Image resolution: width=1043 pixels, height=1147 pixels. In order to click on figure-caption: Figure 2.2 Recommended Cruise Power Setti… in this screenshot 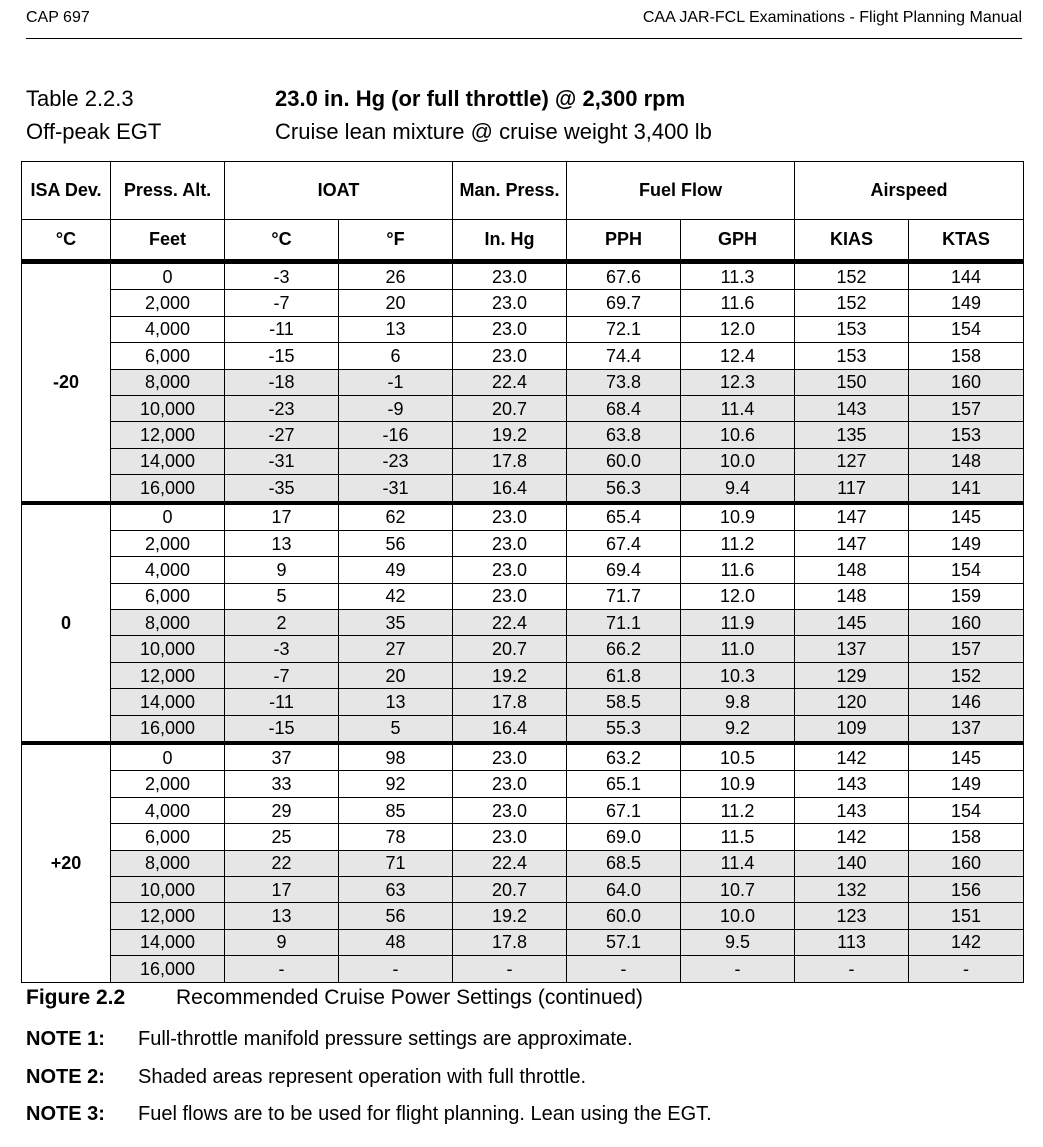, I will do `click(334, 998)`.